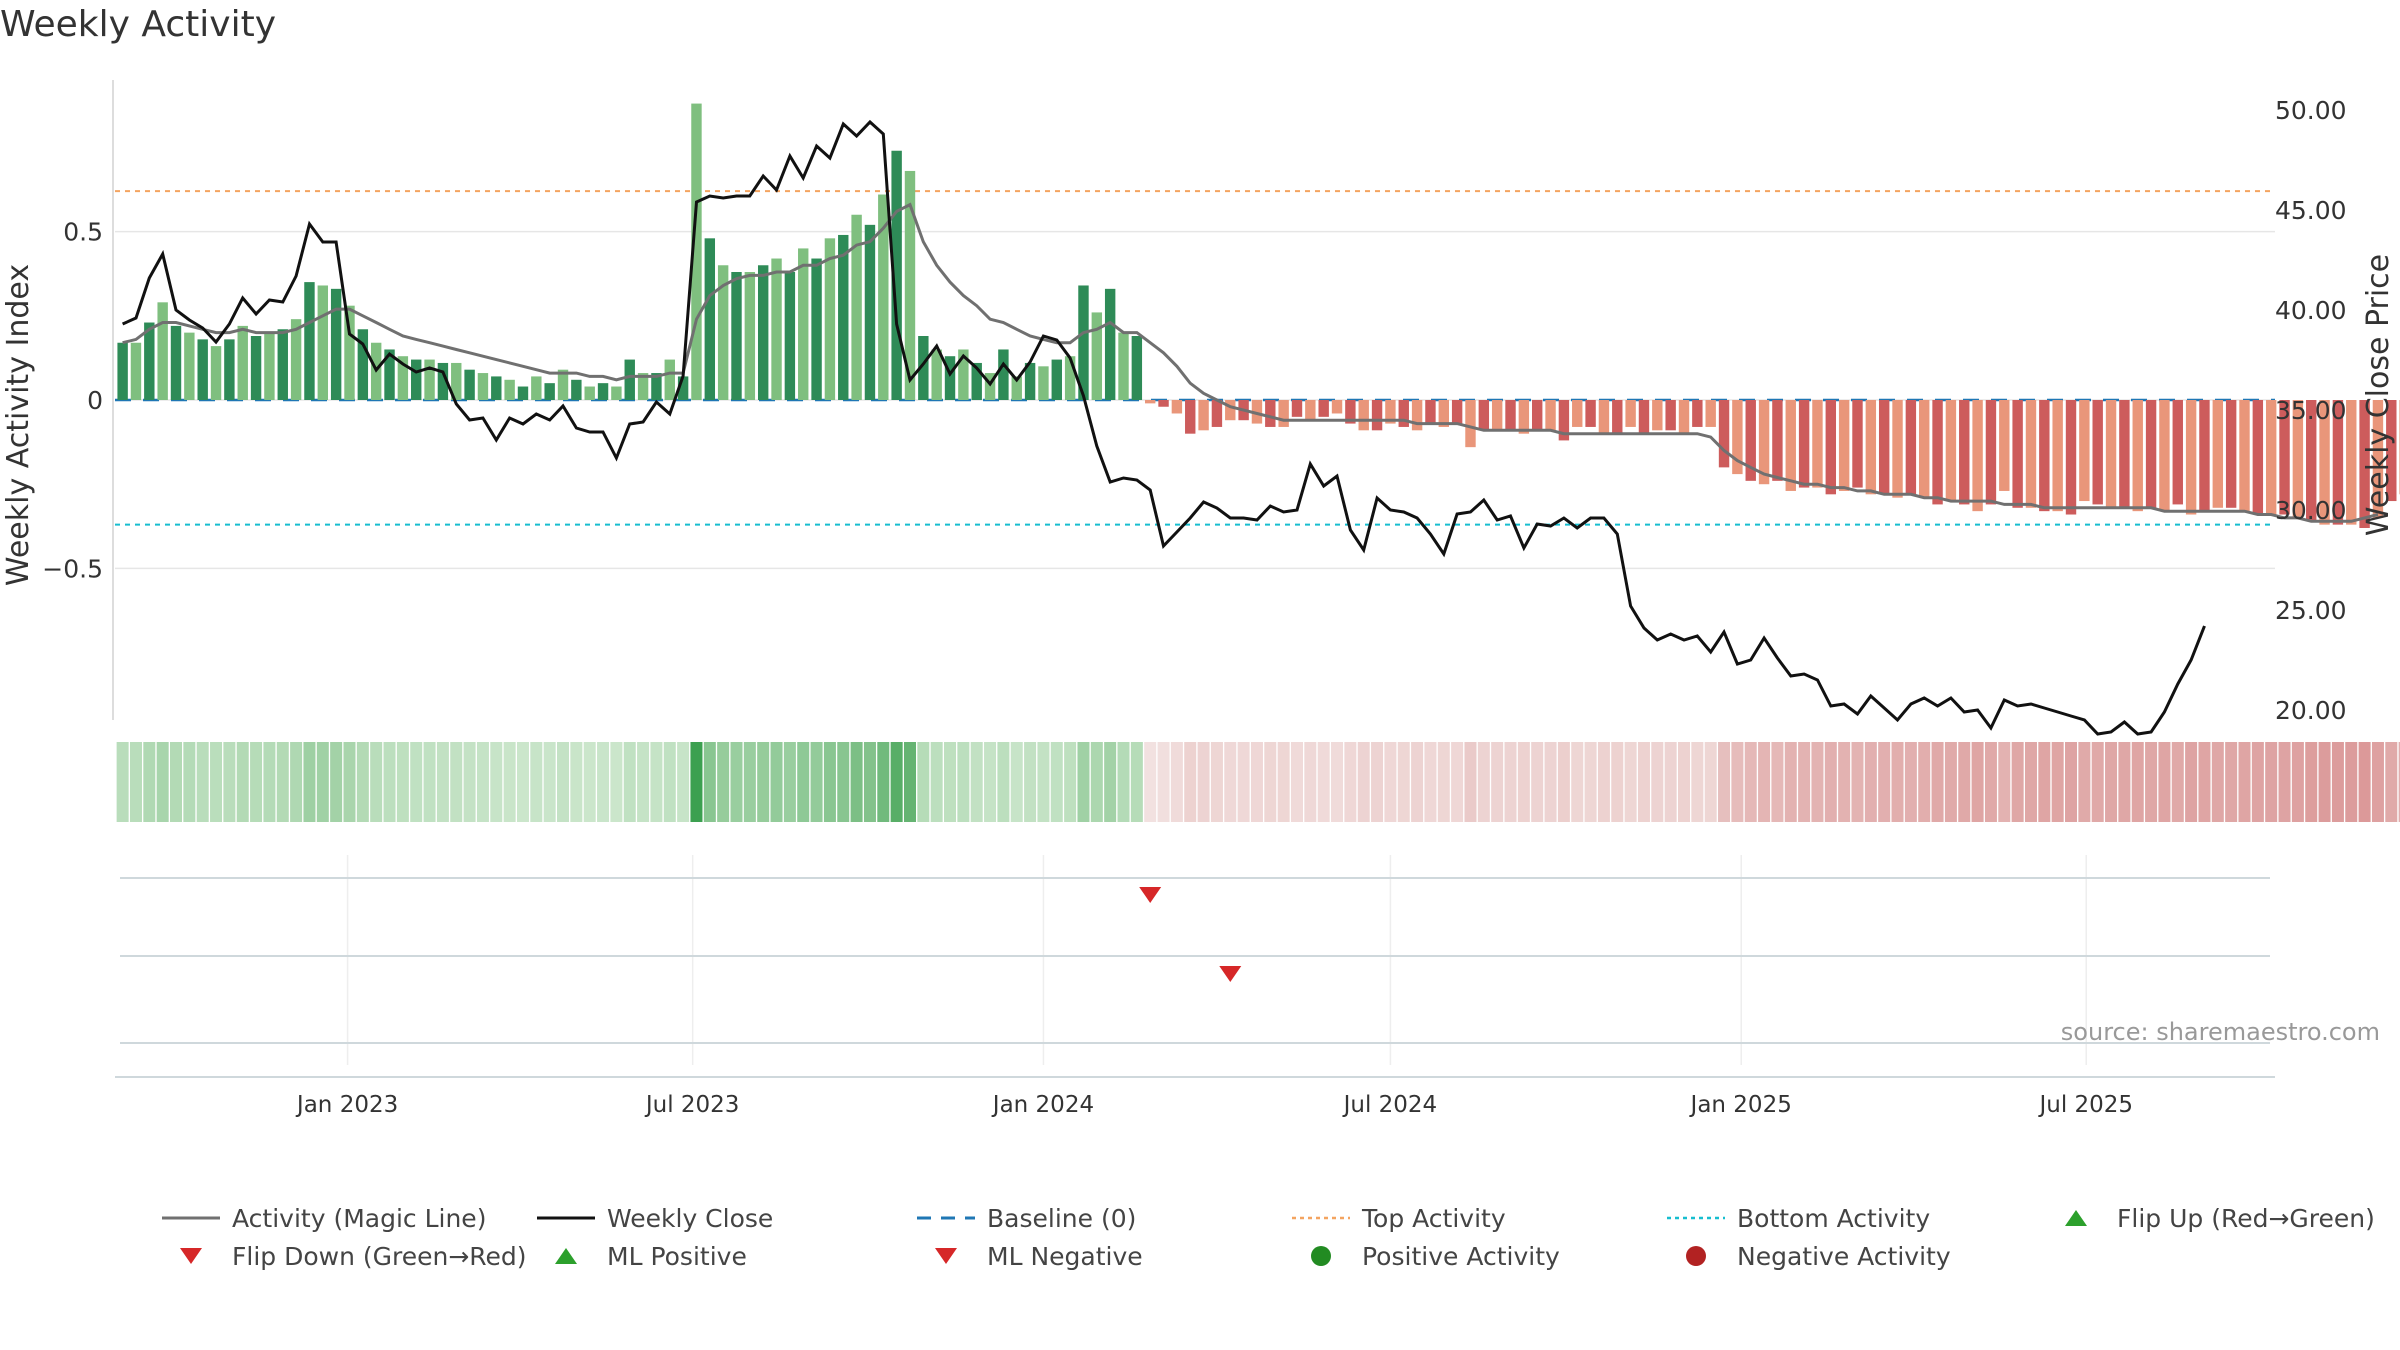  What do you see at coordinates (946, 1218) in the screenshot?
I see `dash-blue-icon` at bounding box center [946, 1218].